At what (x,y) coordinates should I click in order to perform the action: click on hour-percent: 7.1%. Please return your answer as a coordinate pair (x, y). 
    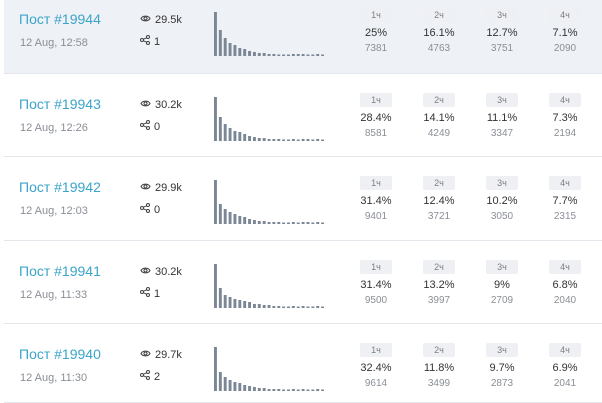
    Looking at the image, I should click on (565, 33).